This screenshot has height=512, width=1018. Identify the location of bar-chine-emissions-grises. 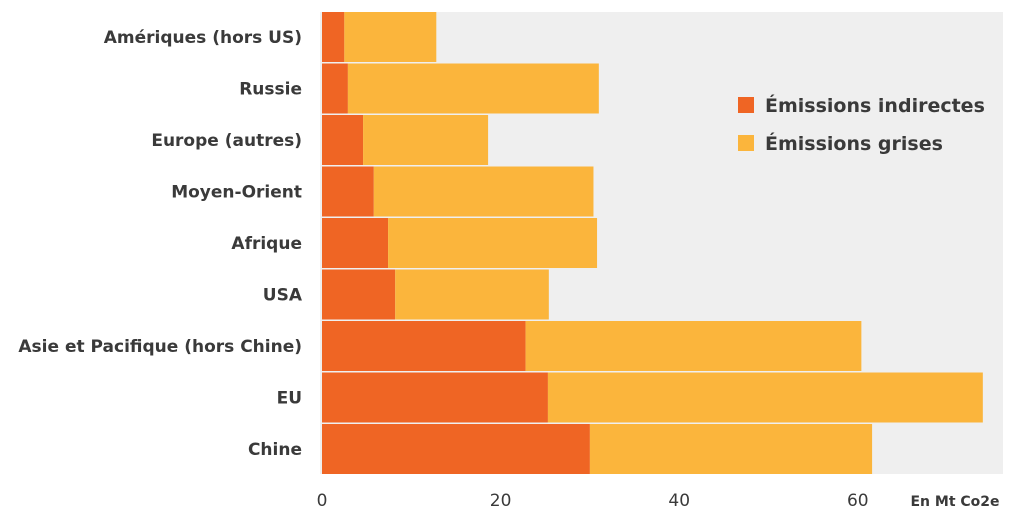
(731, 449).